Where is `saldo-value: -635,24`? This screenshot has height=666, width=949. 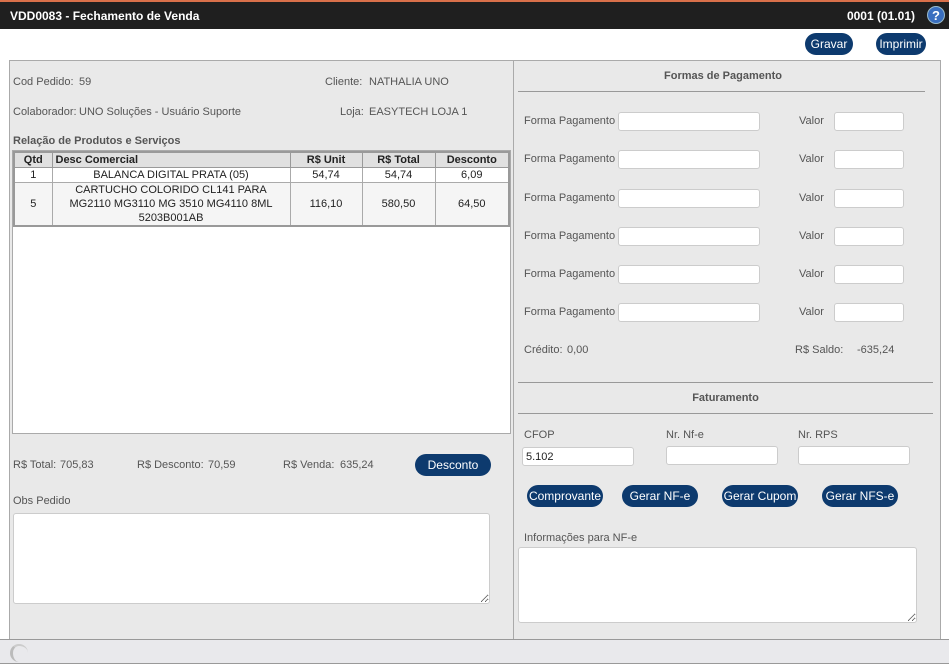
saldo-value: -635,24 is located at coordinates (876, 350).